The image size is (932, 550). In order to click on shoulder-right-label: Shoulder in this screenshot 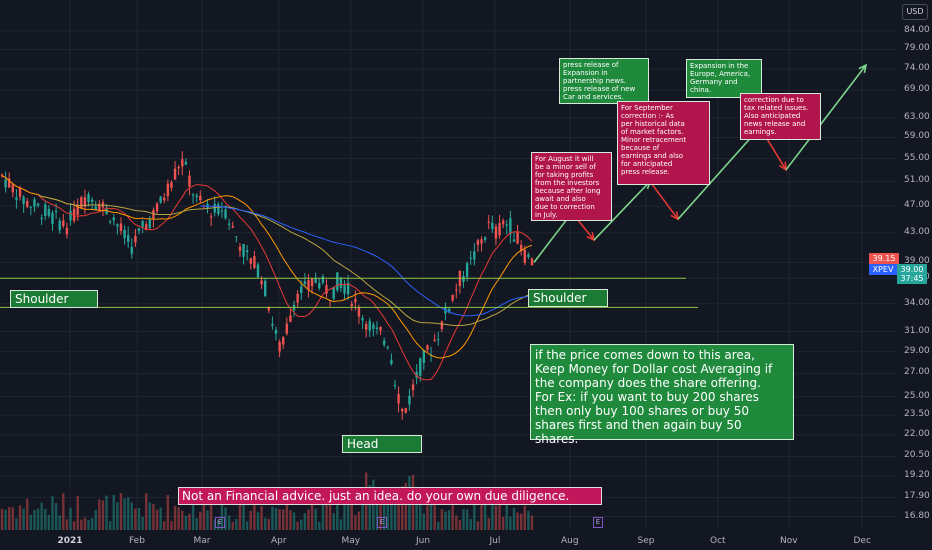, I will do `click(568, 298)`.